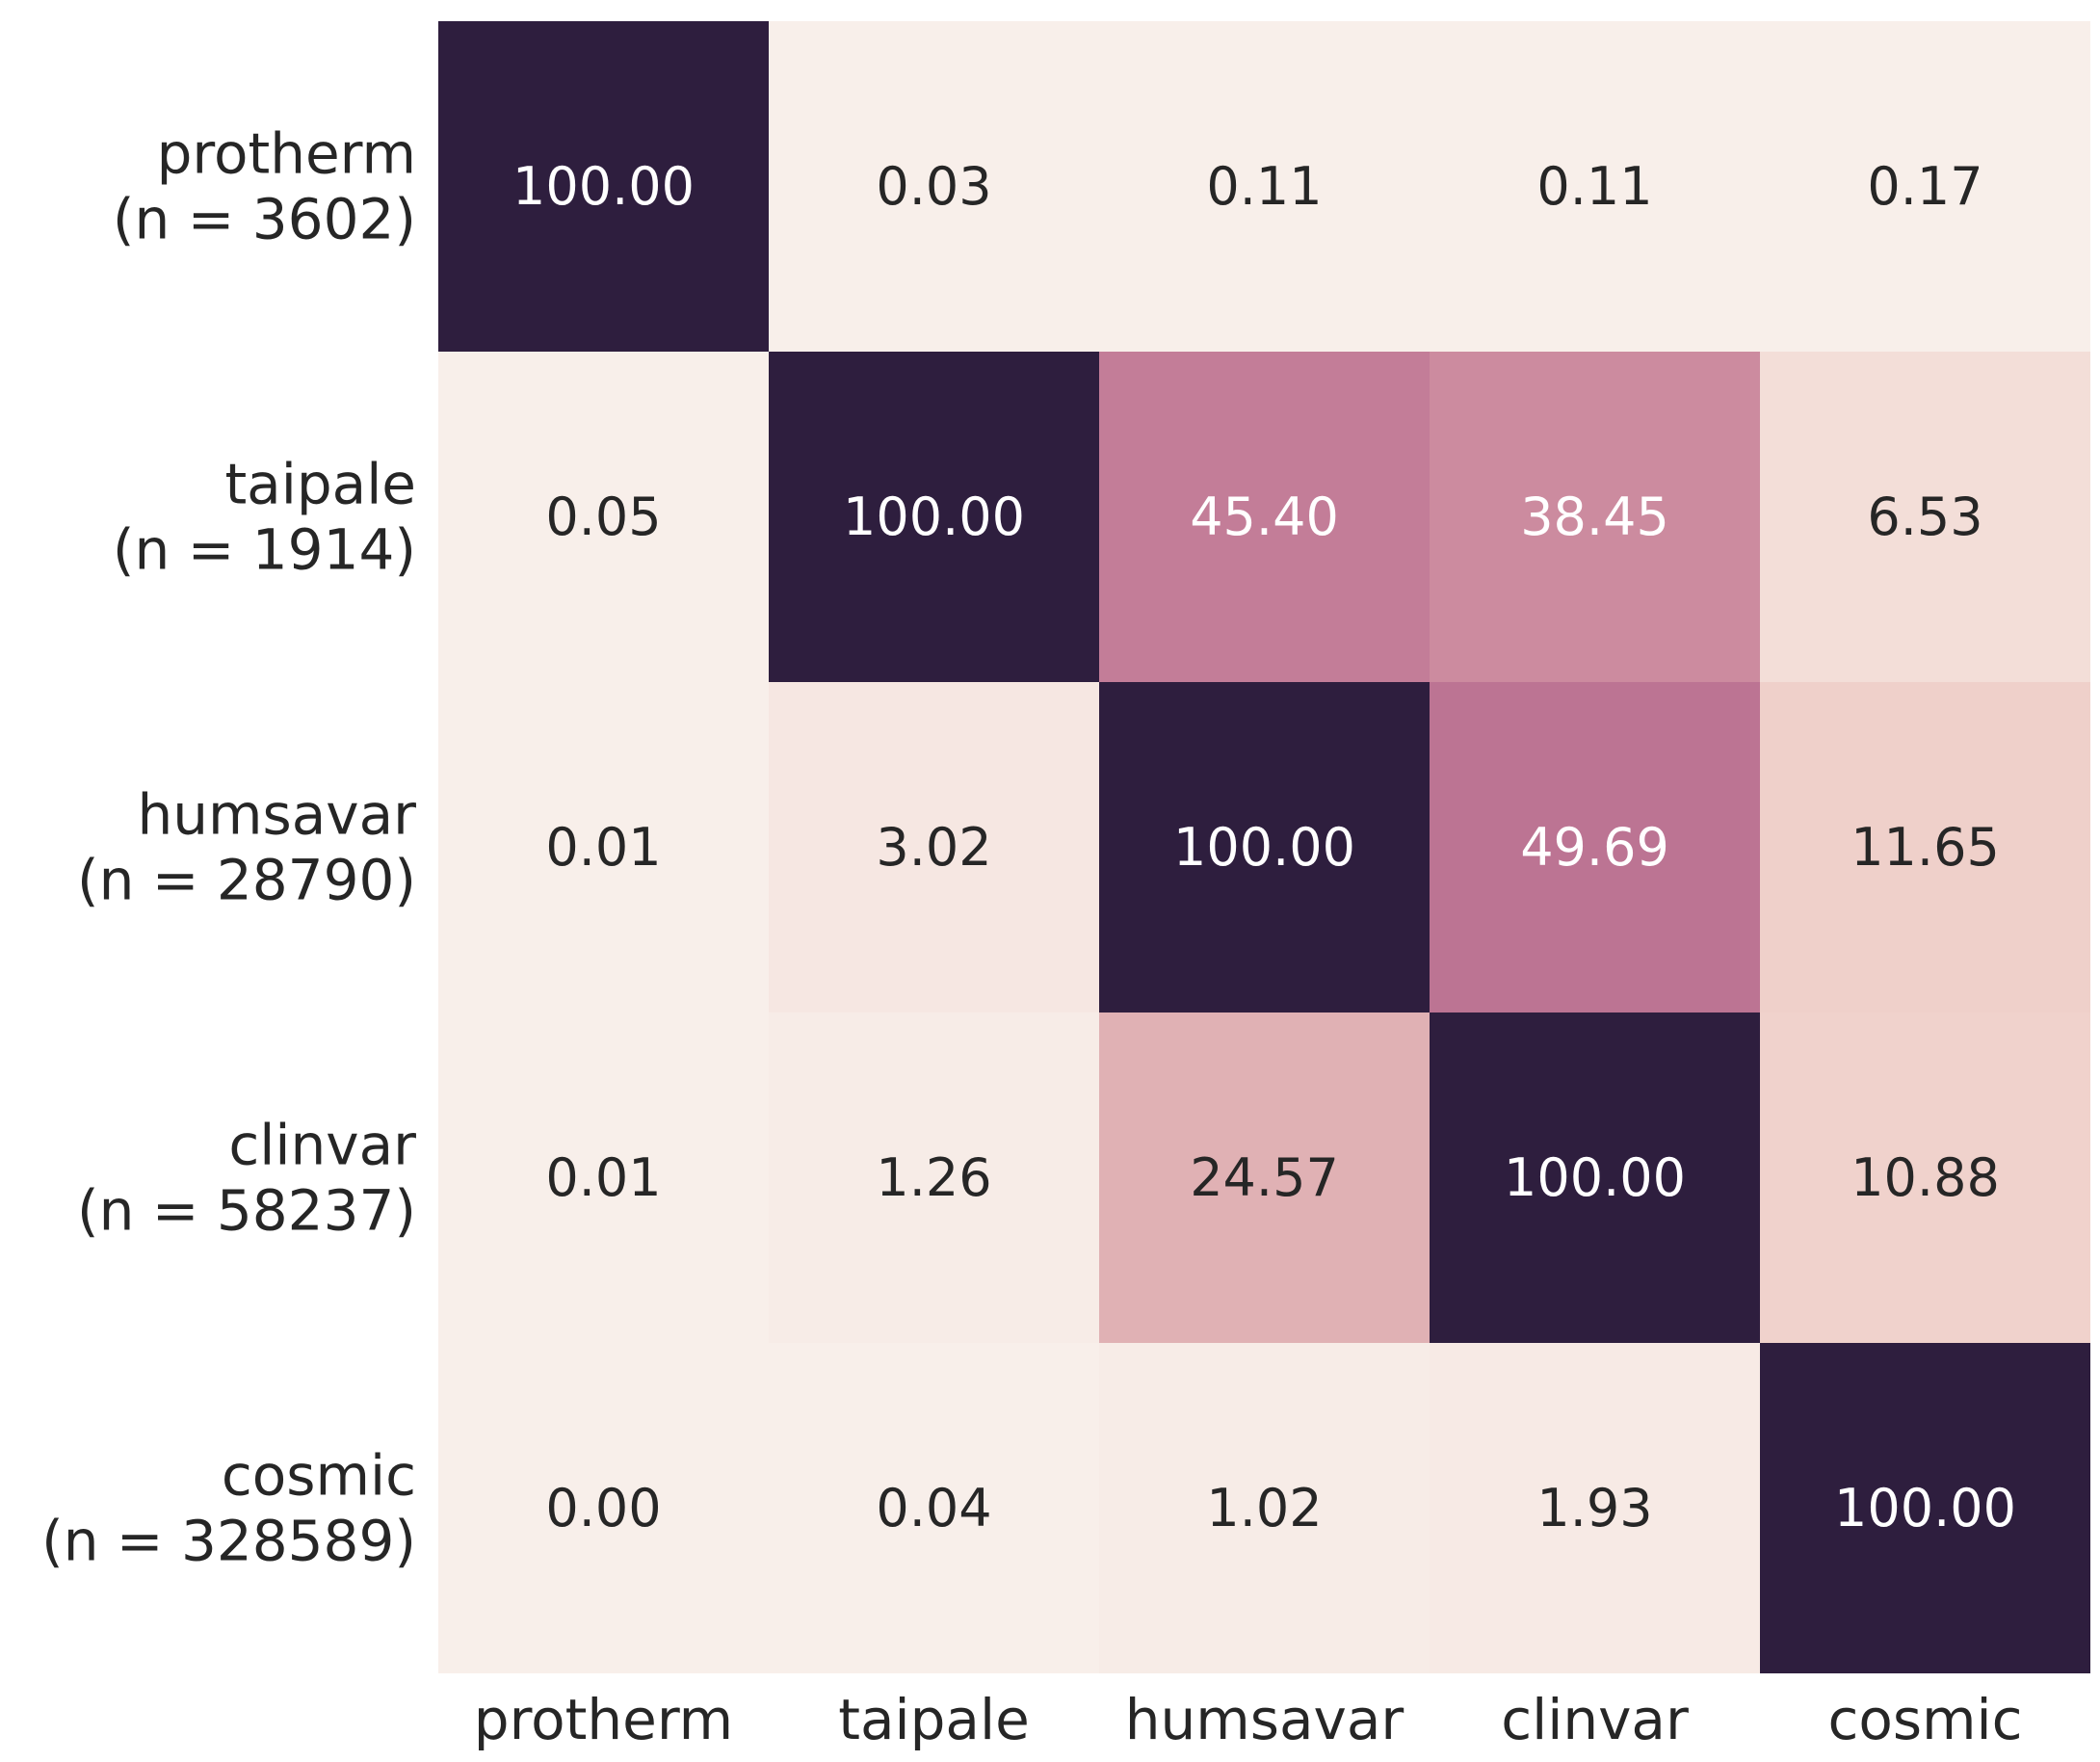  I want to click on heatmap-cell-clinvar-taipale, so click(934, 1177).